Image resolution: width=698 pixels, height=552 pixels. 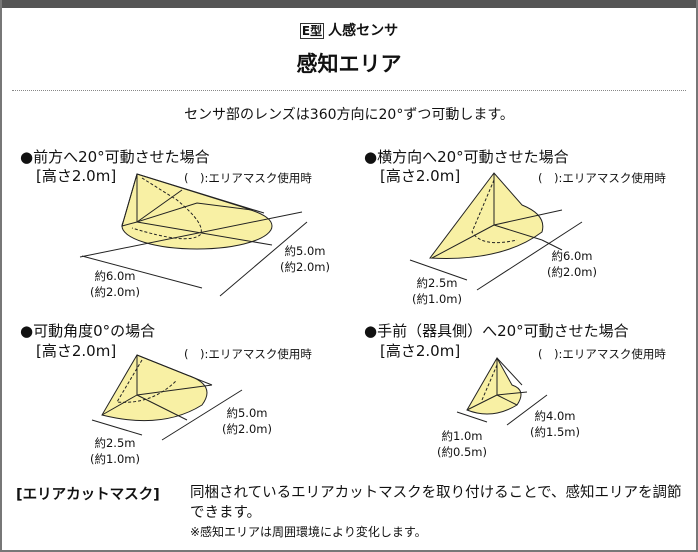 What do you see at coordinates (462, 436) in the screenshot?
I see `dim-label: 約1.0m` at bounding box center [462, 436].